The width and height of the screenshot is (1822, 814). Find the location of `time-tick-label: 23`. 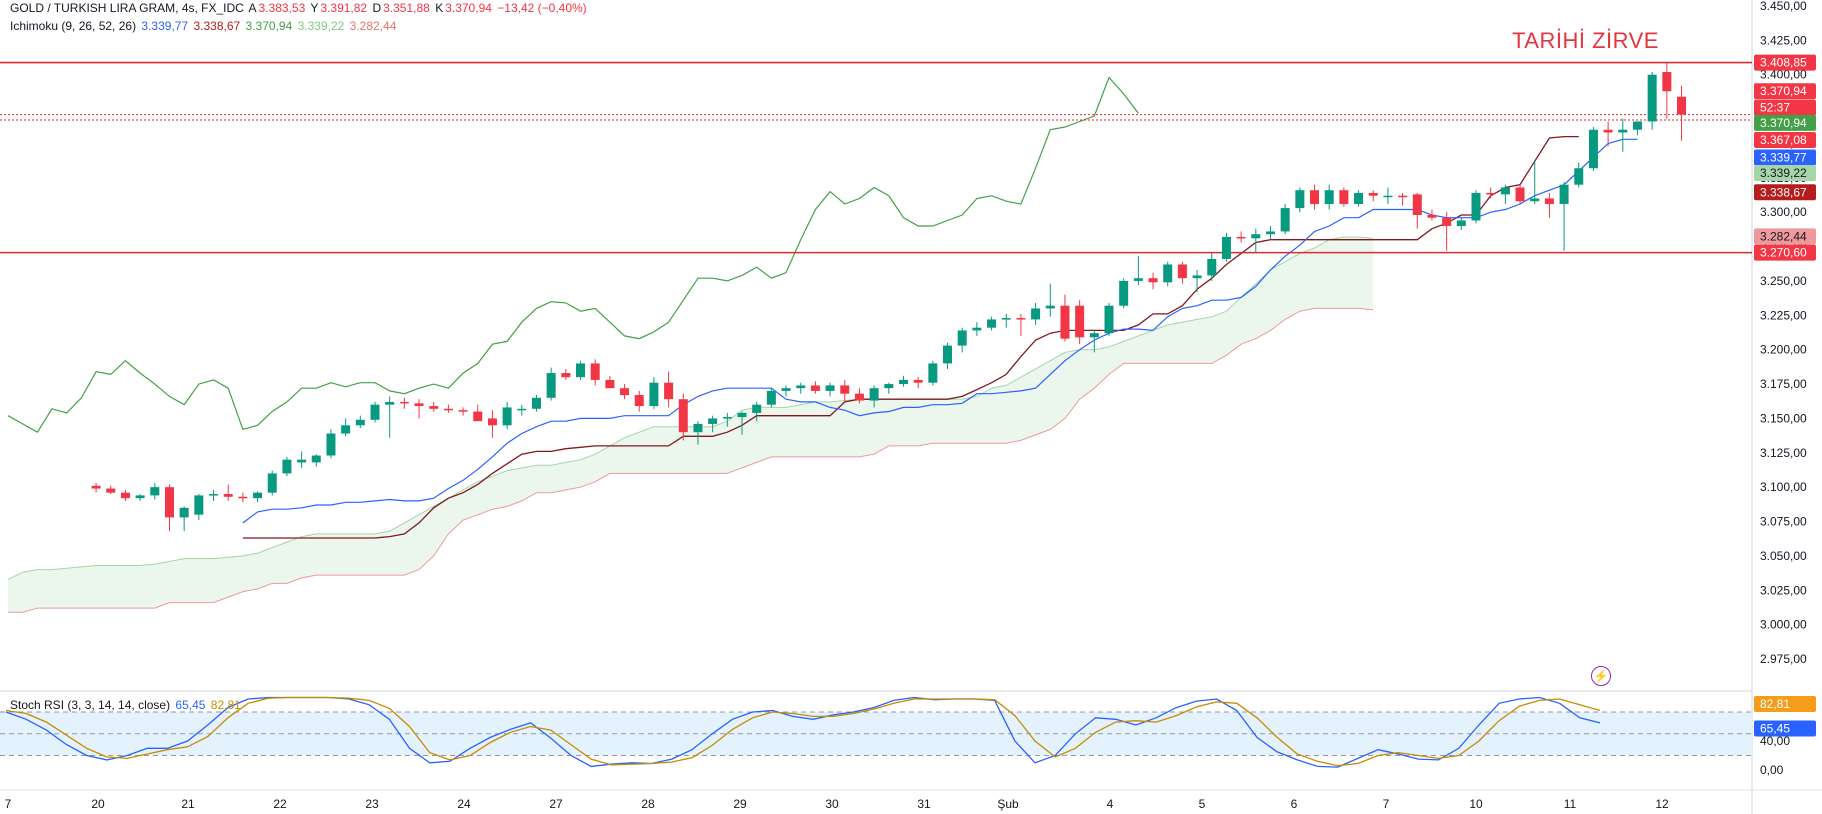

time-tick-label: 23 is located at coordinates (372, 804).